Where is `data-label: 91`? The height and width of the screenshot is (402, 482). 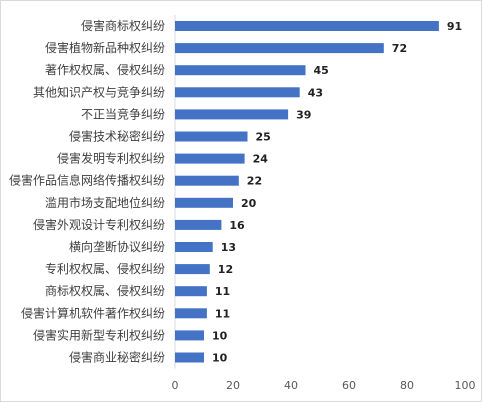 data-label: 91 is located at coordinates (454, 26).